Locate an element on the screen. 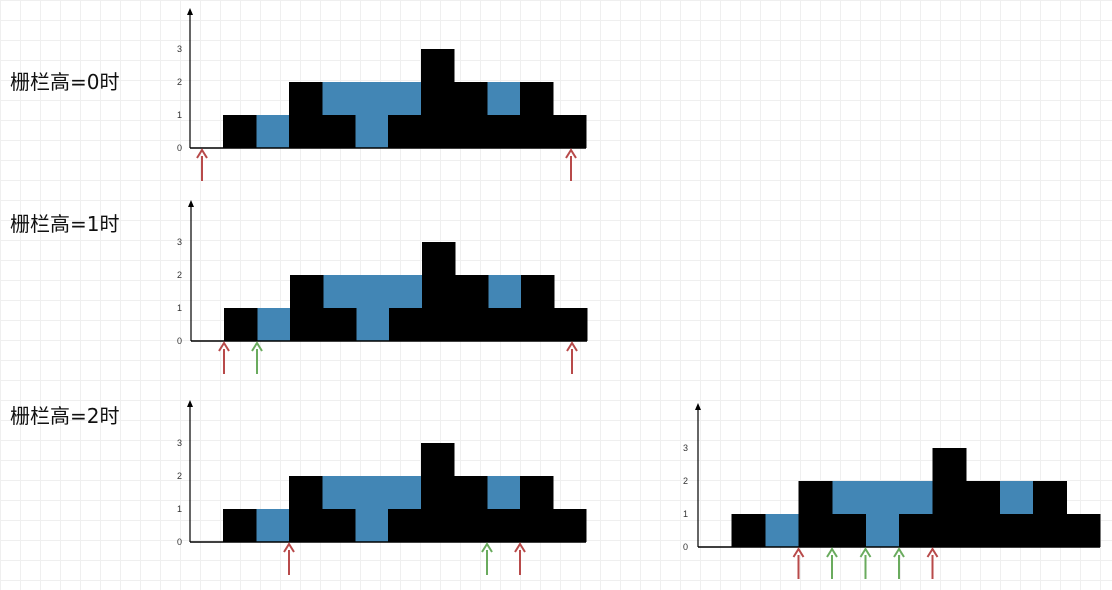 Image resolution: width=1112 pixels, height=590 pixels. chart-panel-fence-2-b: 0 1 2 3 is located at coordinates (892, 491).